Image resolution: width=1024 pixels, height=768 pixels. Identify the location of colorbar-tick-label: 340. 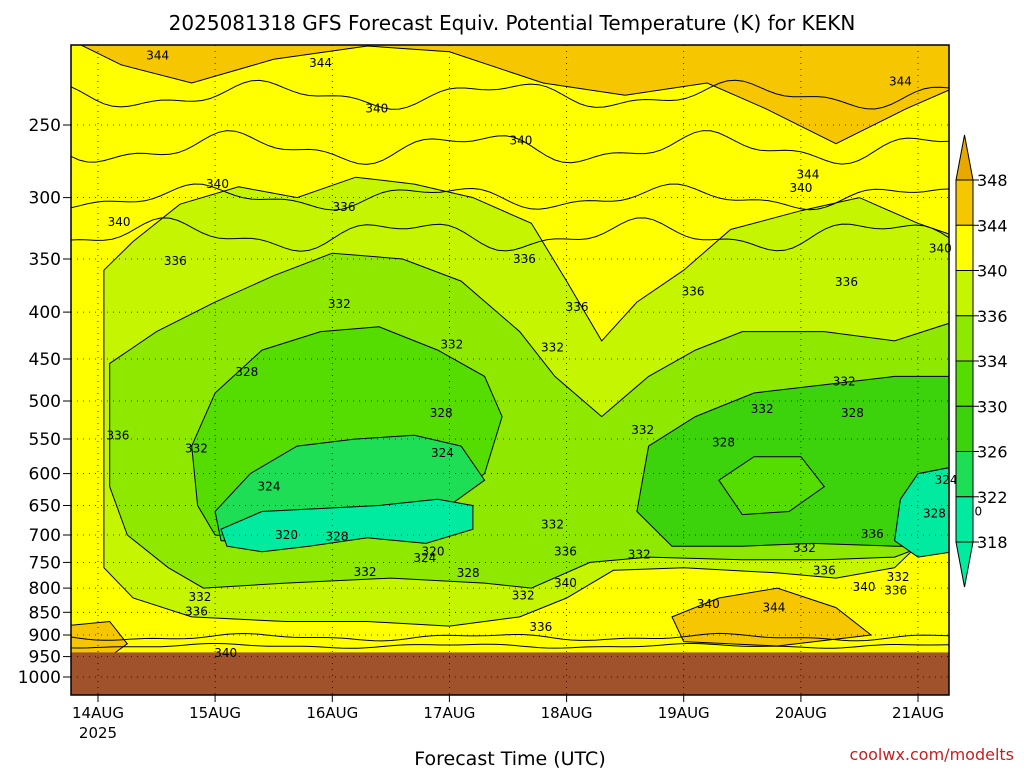
(992, 271).